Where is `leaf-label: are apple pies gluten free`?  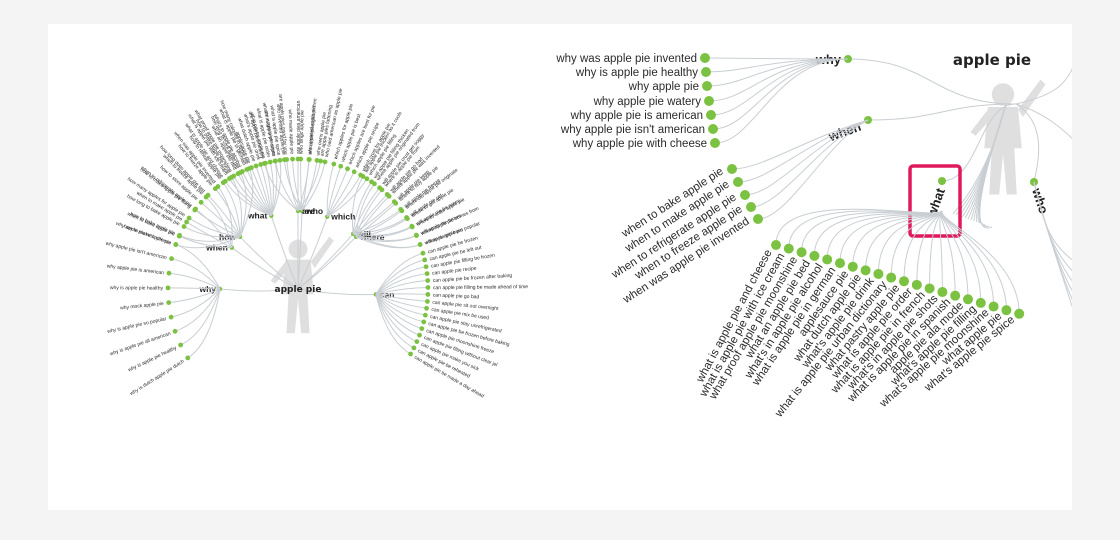
leaf-label: are apple pies gluten free is located at coordinates (313, 126).